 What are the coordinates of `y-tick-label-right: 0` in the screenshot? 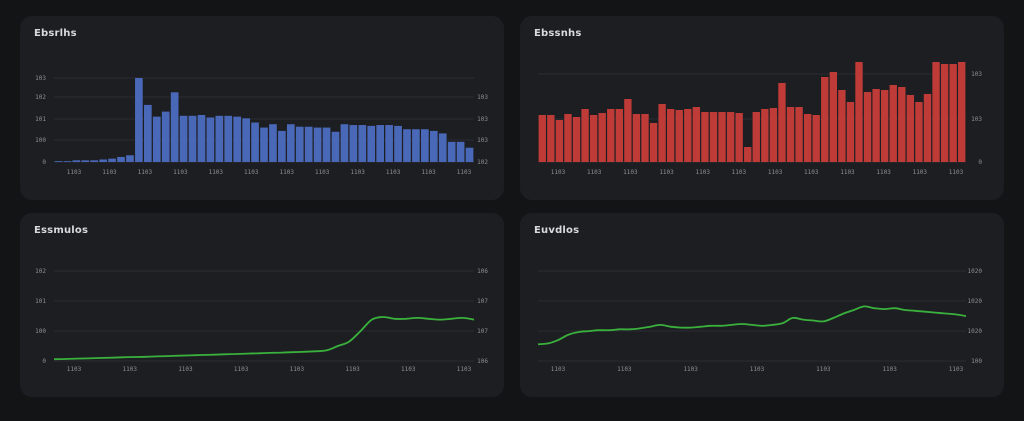 It's located at (980, 162).